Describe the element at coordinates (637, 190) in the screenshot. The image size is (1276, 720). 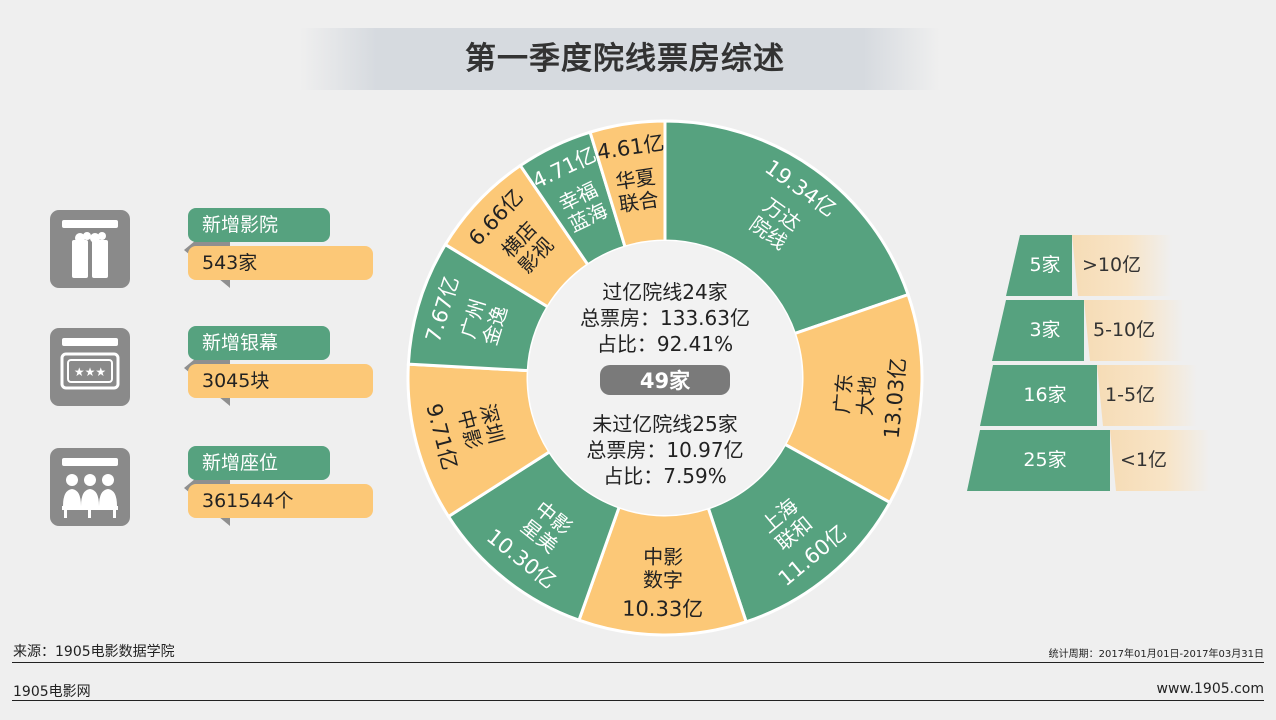
I see `slice-name-label: 华夏联合` at that location.